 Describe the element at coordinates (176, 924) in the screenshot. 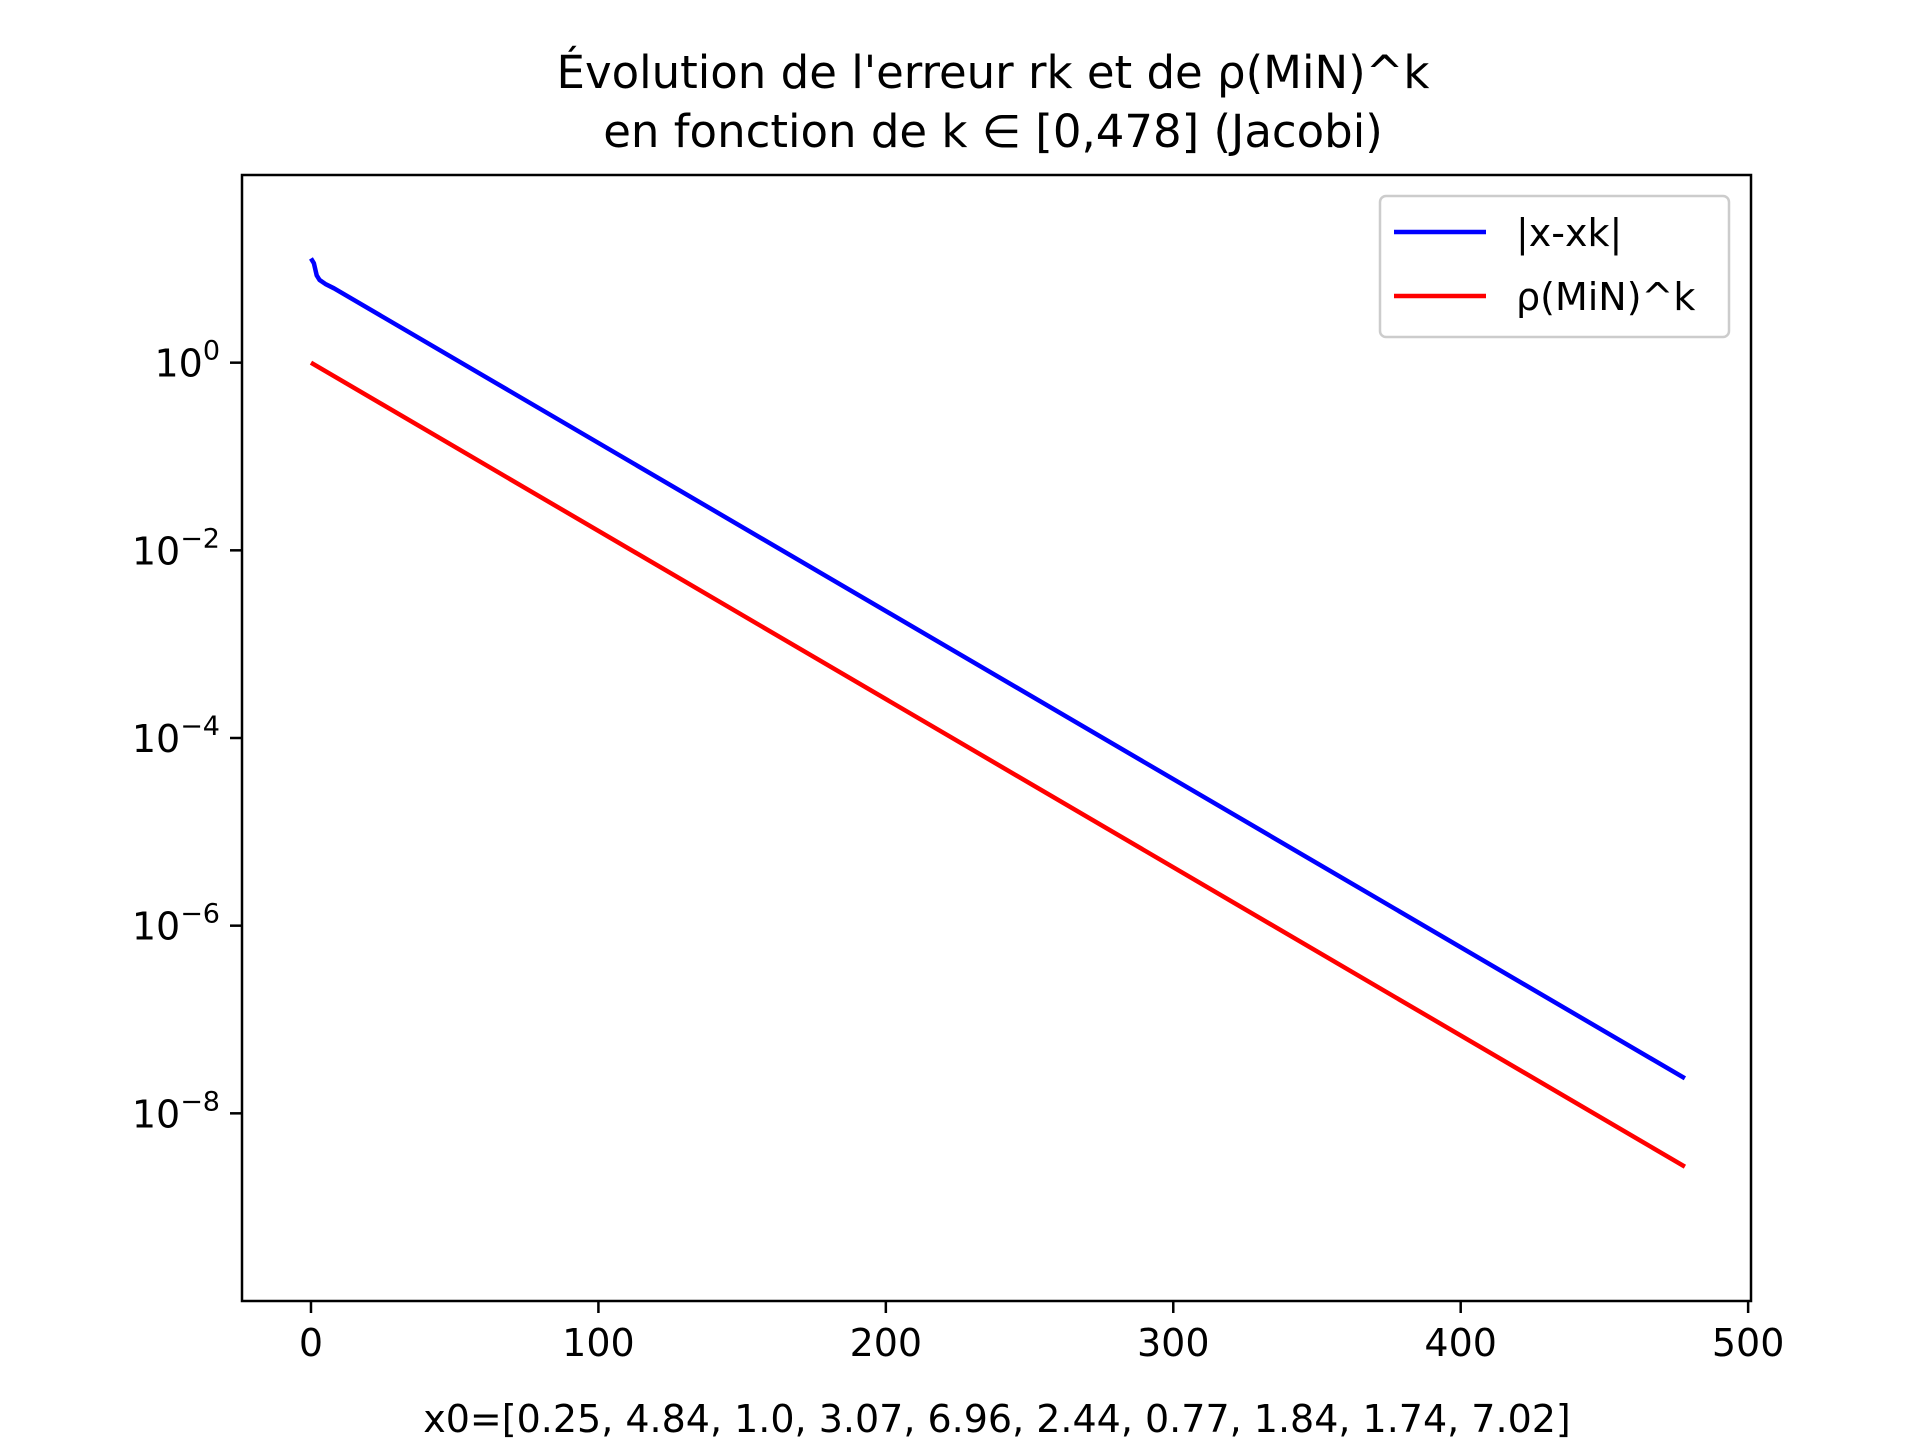

I see `y-tick-label: 10⁻⁶` at that location.